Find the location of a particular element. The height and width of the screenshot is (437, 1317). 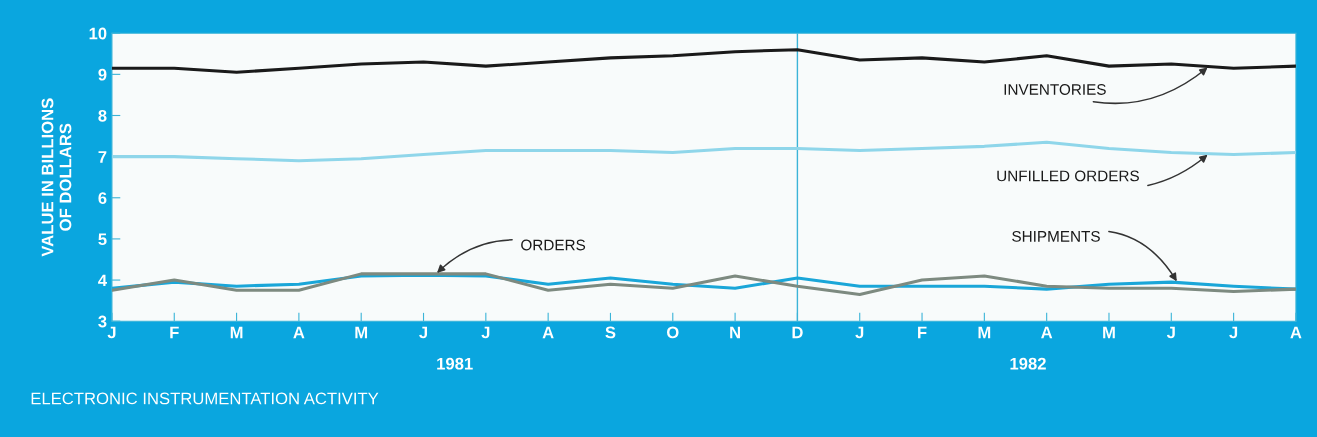

x-tick-label: D is located at coordinates (797, 332).